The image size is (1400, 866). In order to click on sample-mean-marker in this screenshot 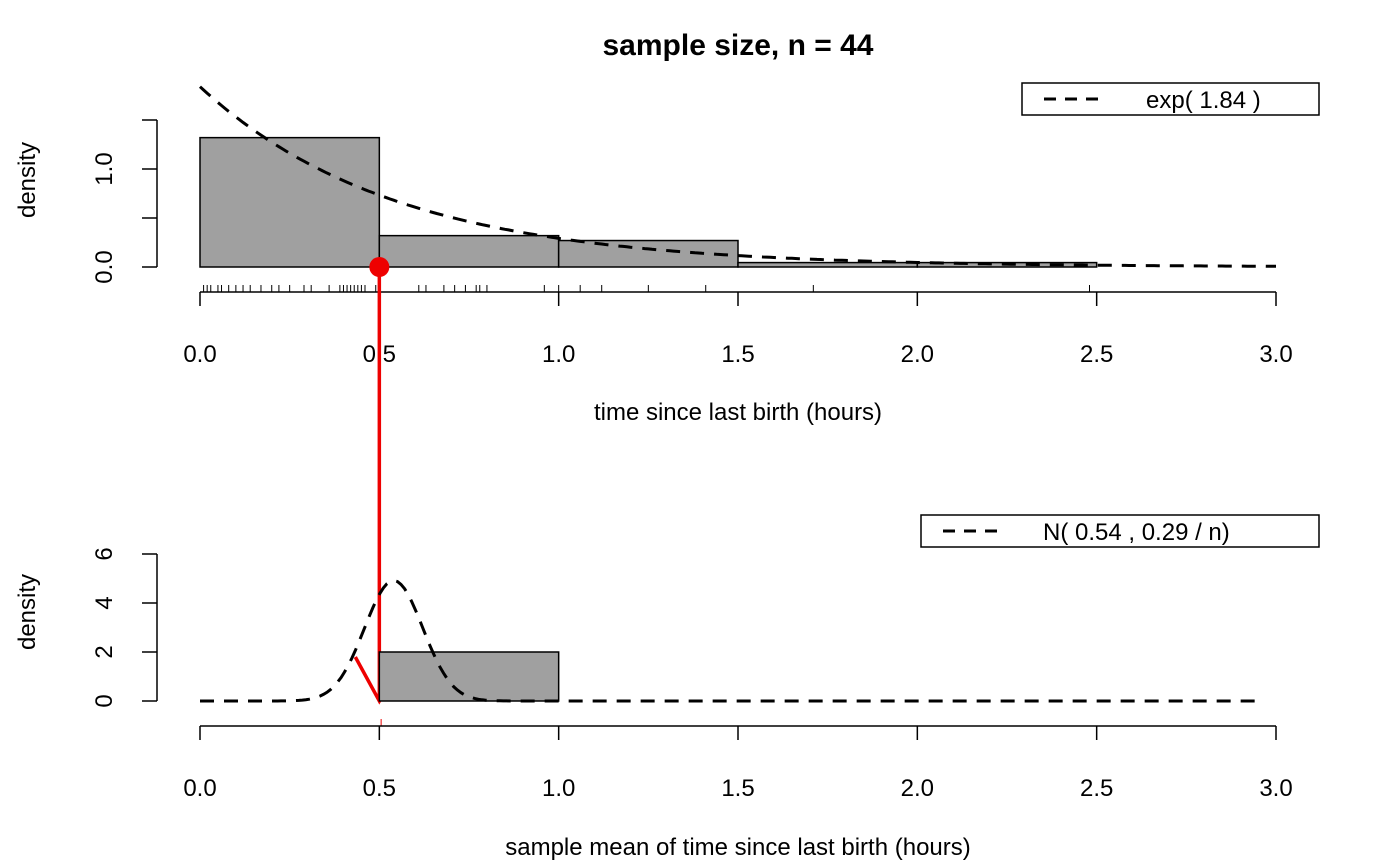, I will do `click(379, 267)`.